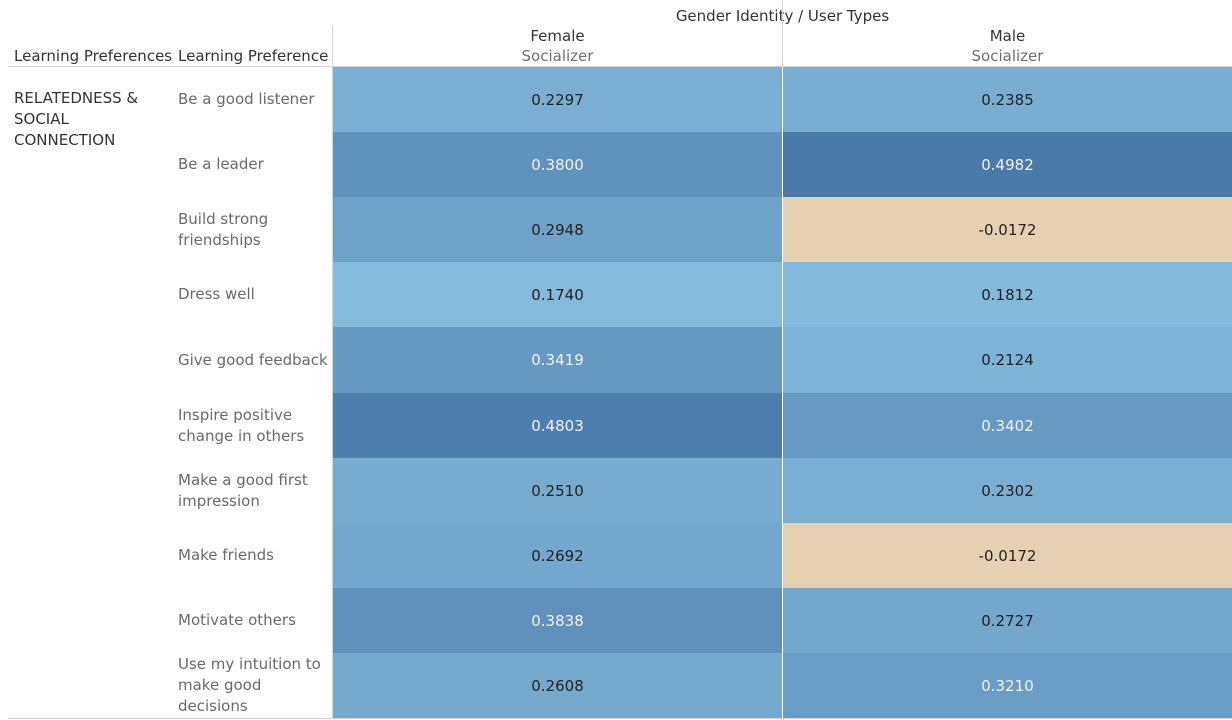 Image resolution: width=1232 pixels, height=720 pixels. What do you see at coordinates (223, 229) in the screenshot?
I see `row-label: Build strong friendships` at bounding box center [223, 229].